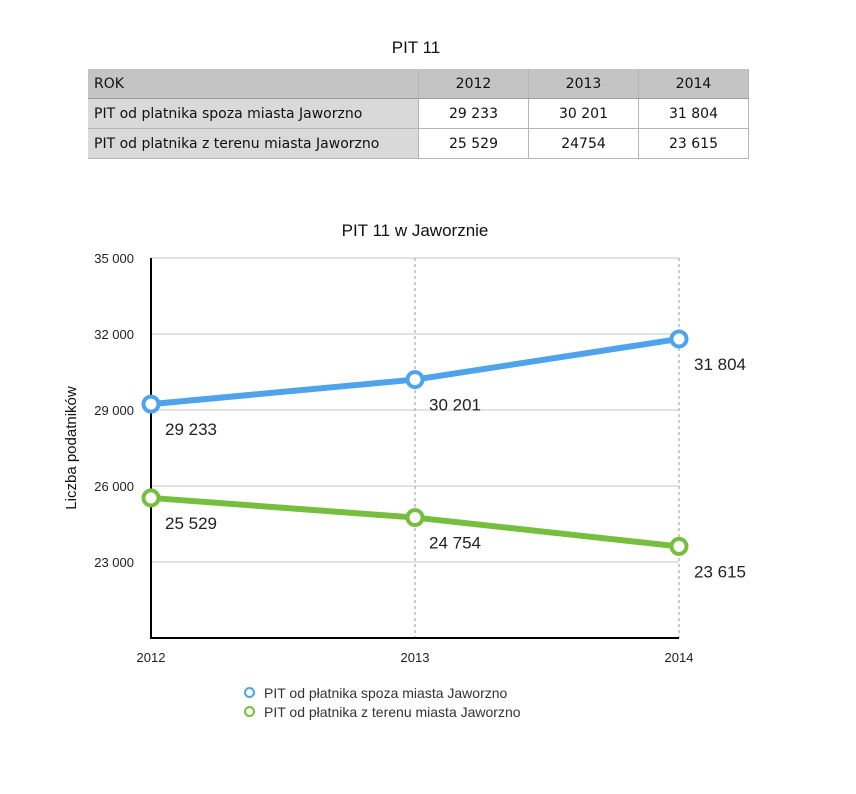 The width and height of the screenshot is (856, 794). Describe the element at coordinates (720, 364) in the screenshot. I see `data-label: 31 804` at that location.